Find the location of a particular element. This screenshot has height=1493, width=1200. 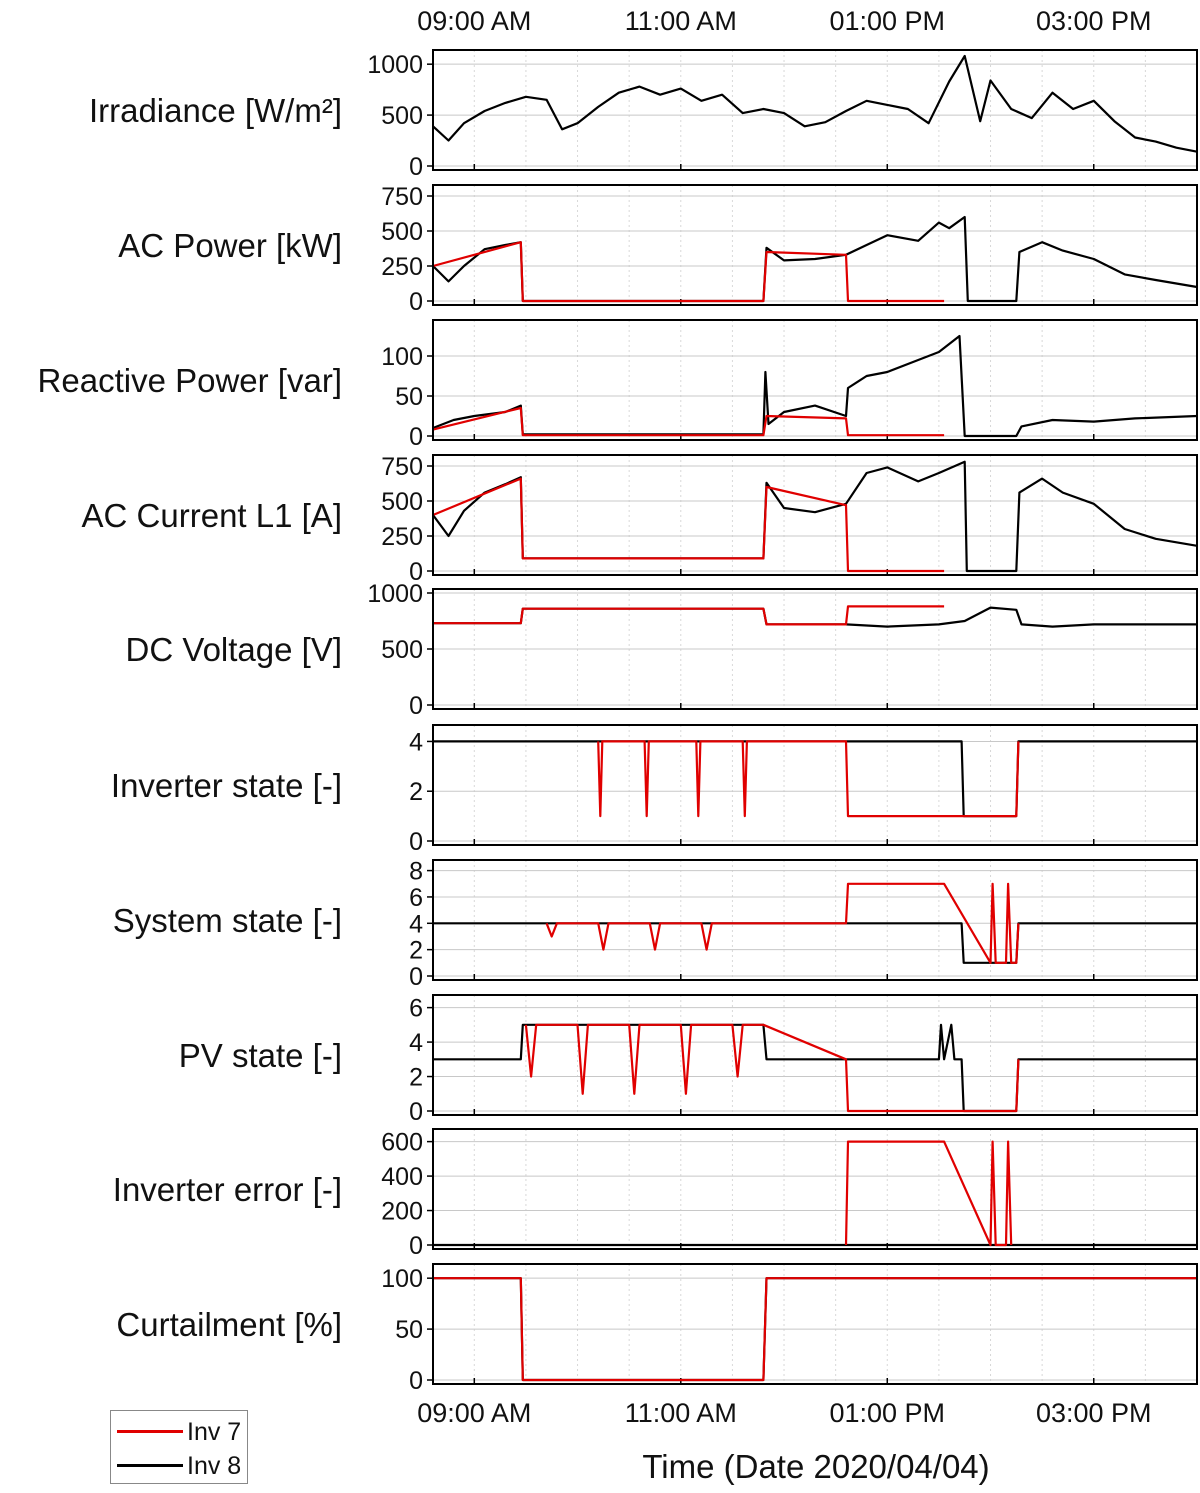

legend-swatch-inv8 is located at coordinates (150, 1465).